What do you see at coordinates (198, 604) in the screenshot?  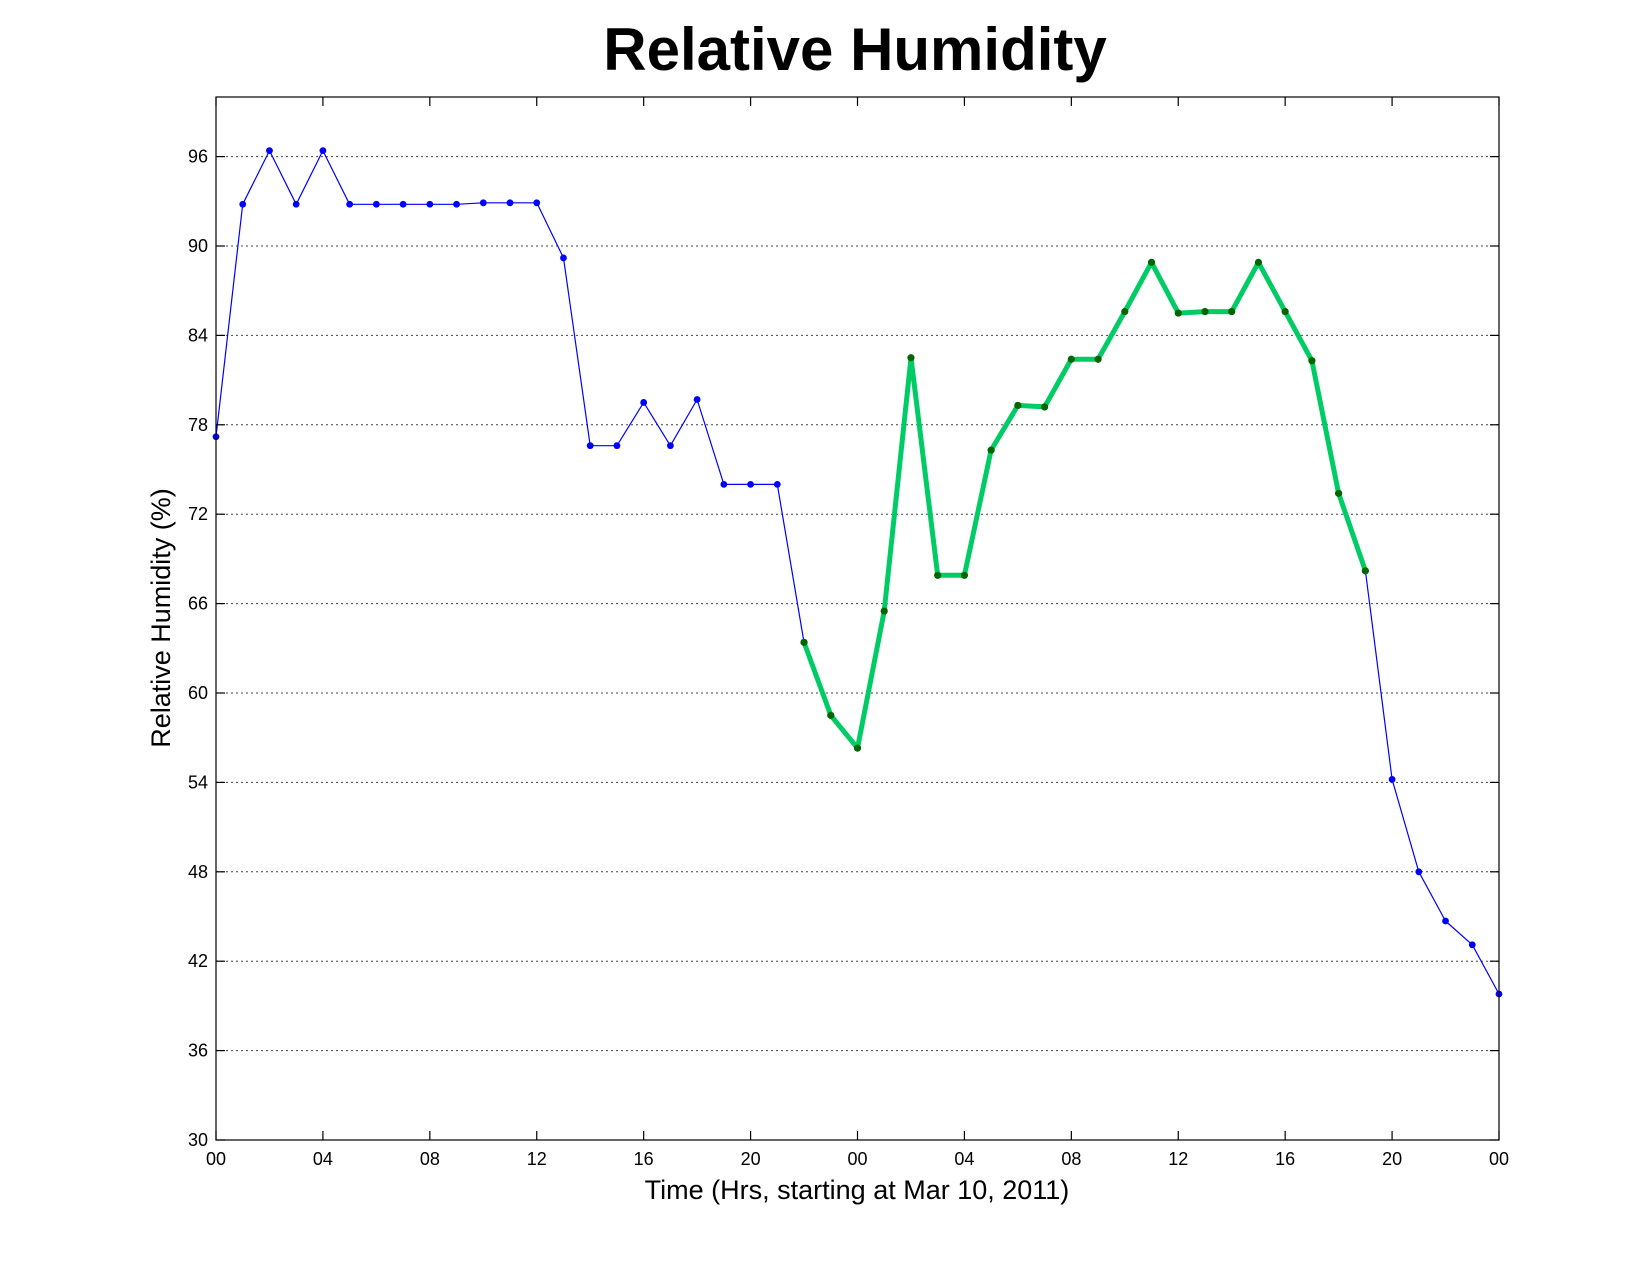 I see `y-tick-label: 66` at bounding box center [198, 604].